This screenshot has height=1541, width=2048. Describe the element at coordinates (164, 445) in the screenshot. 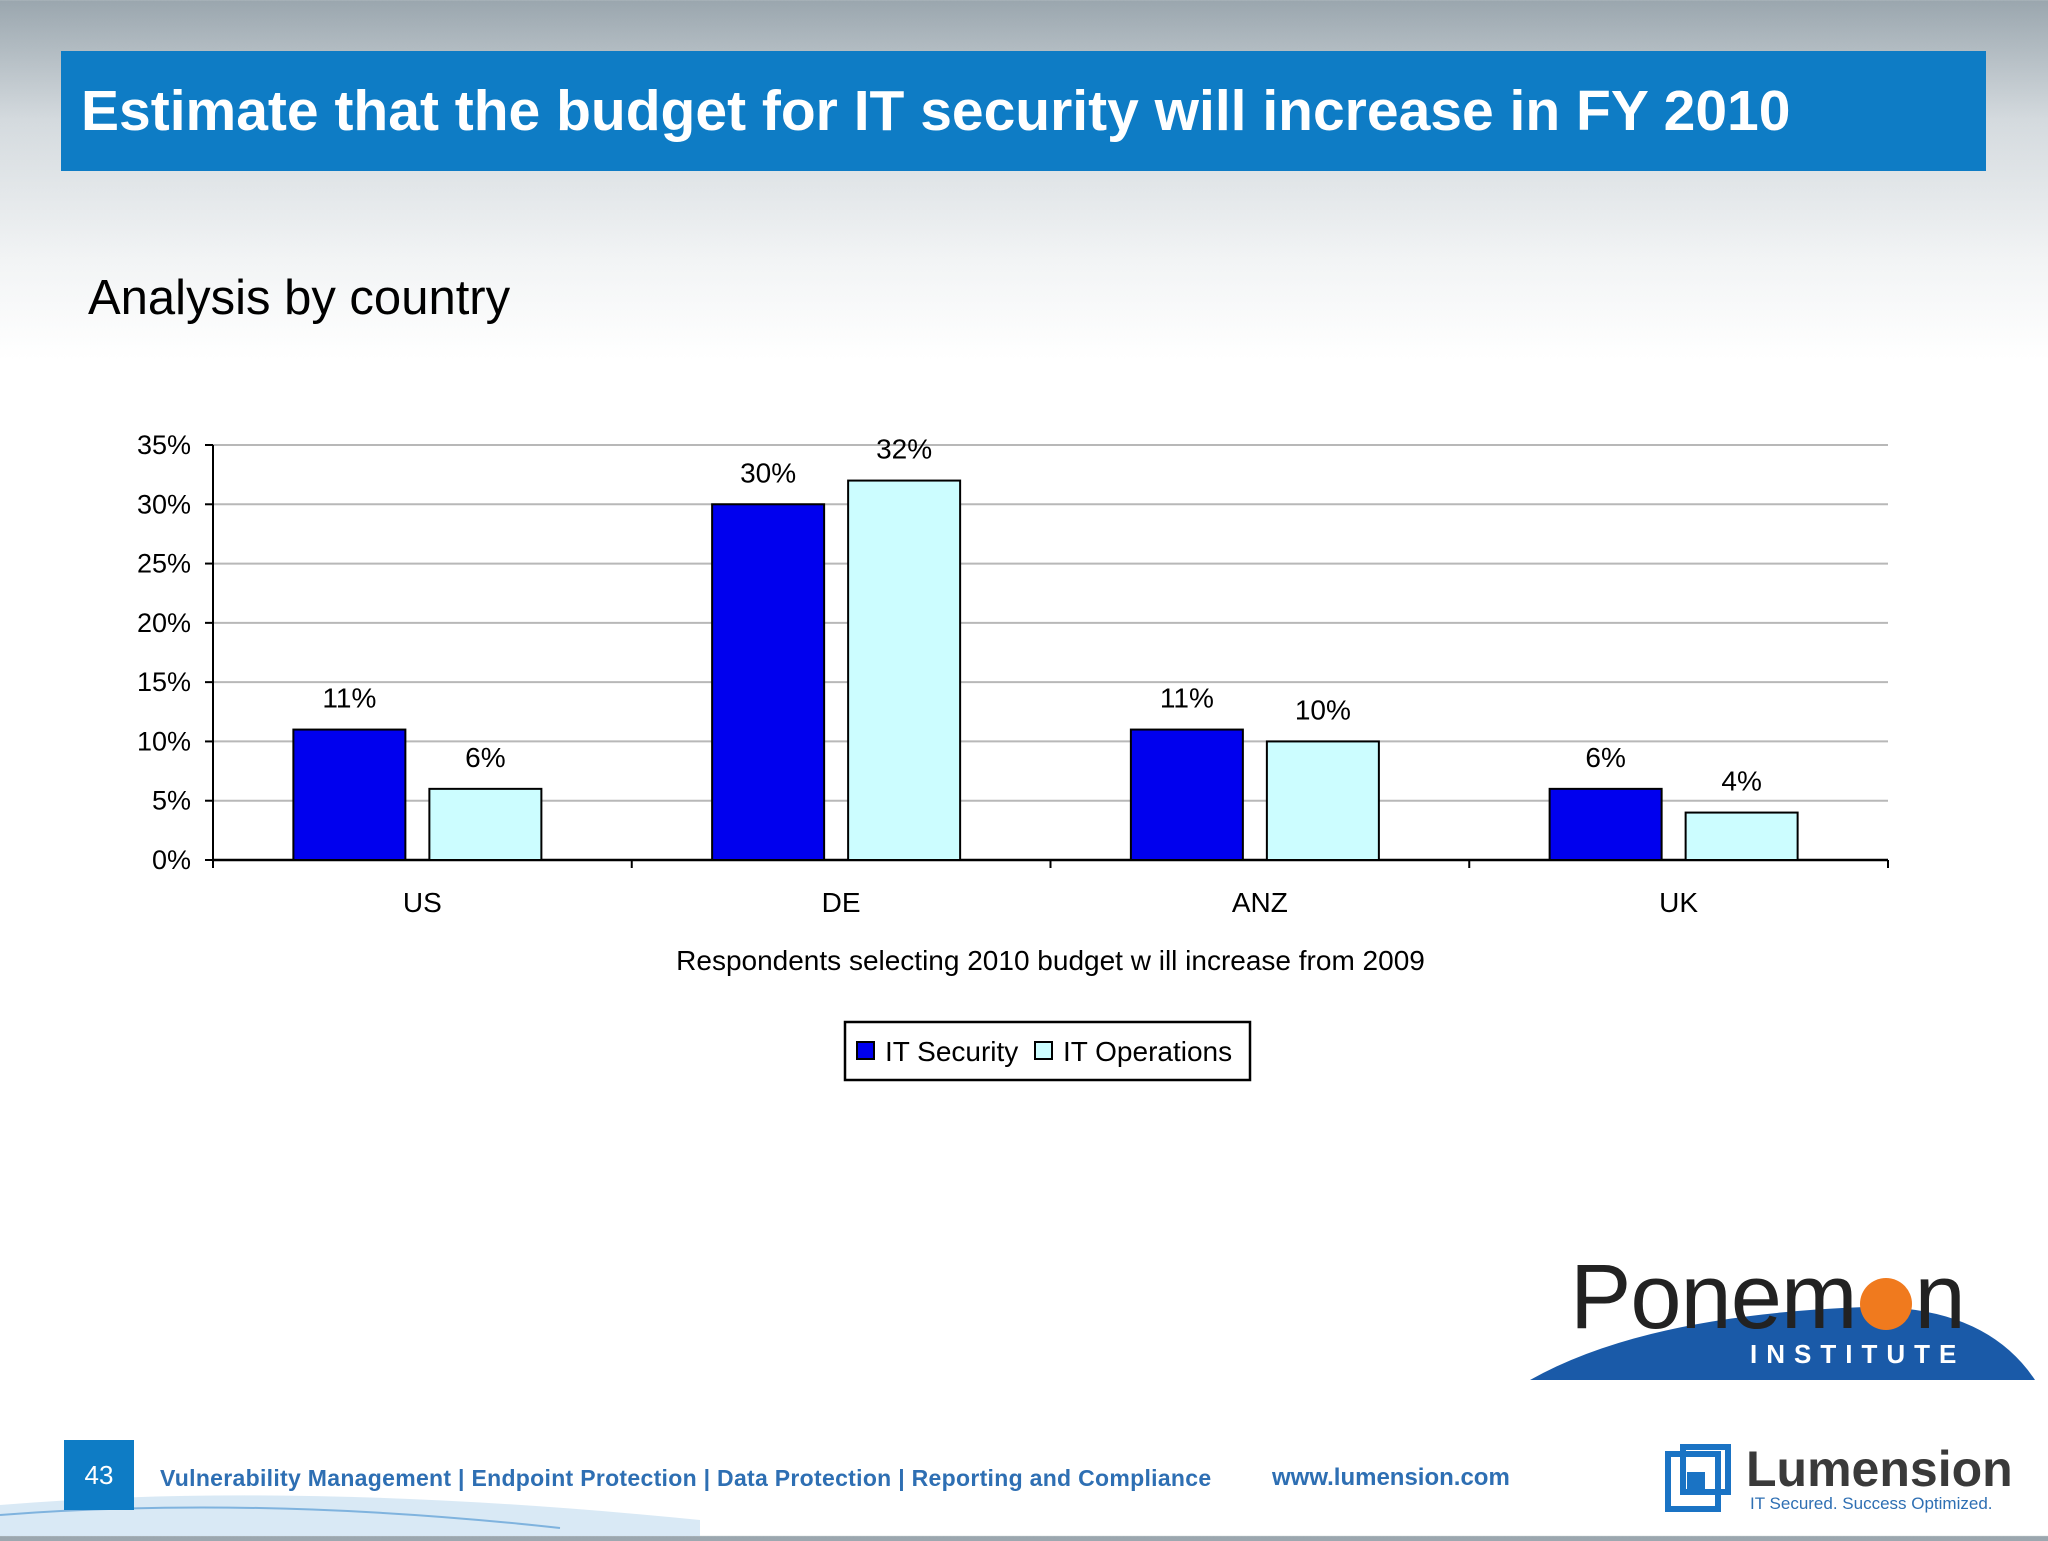

I see `y-tick-label: 35%` at that location.